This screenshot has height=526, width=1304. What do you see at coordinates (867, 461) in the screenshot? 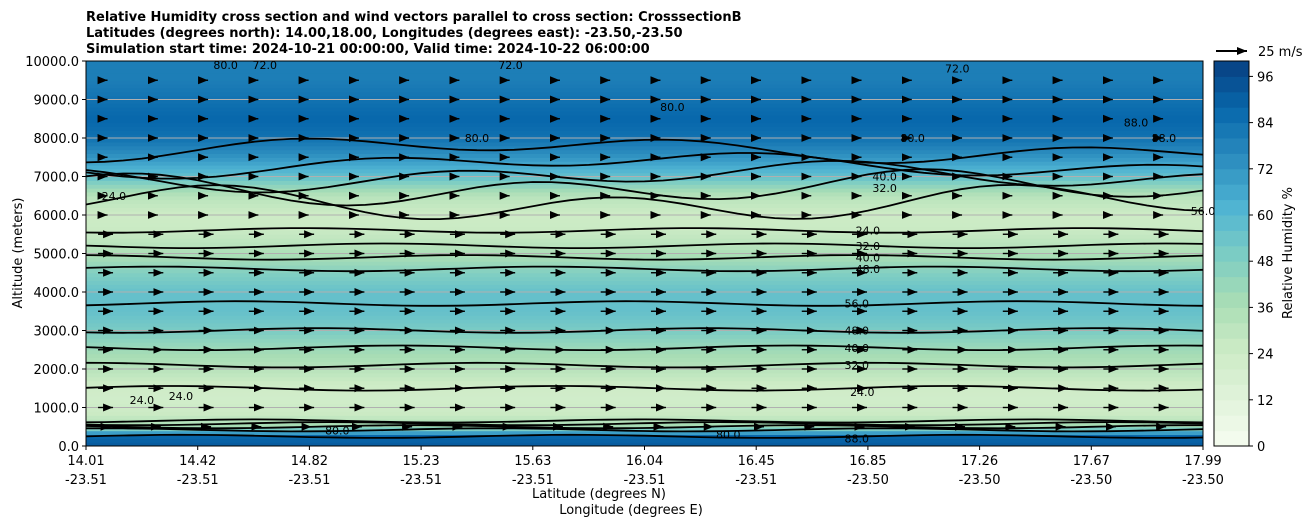
I see `x-tick-lat: 16.85` at bounding box center [867, 461].